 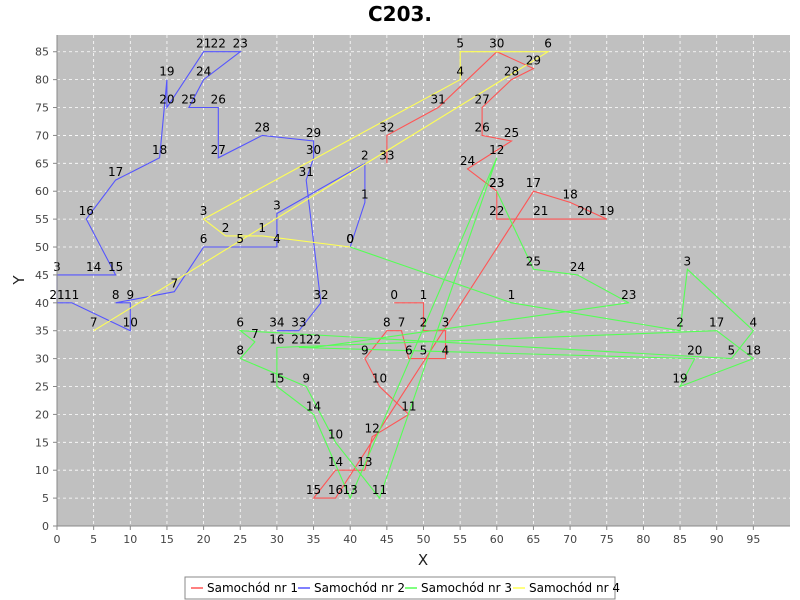 I want to click on y-tick-label: 30, so click(x=42, y=359).